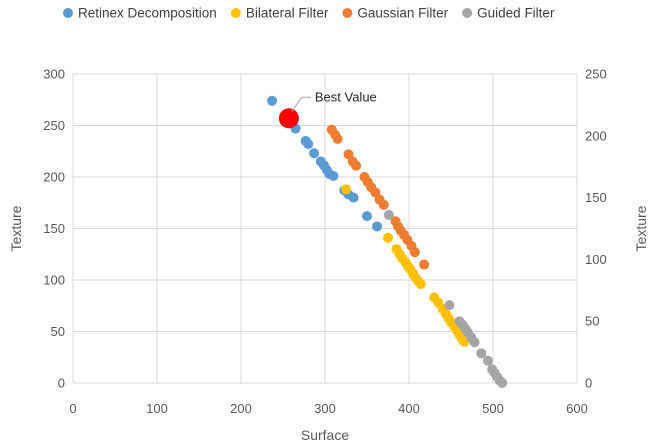 This screenshot has width=651, height=445. I want to click on annotation-leader-line, so click(301, 104).